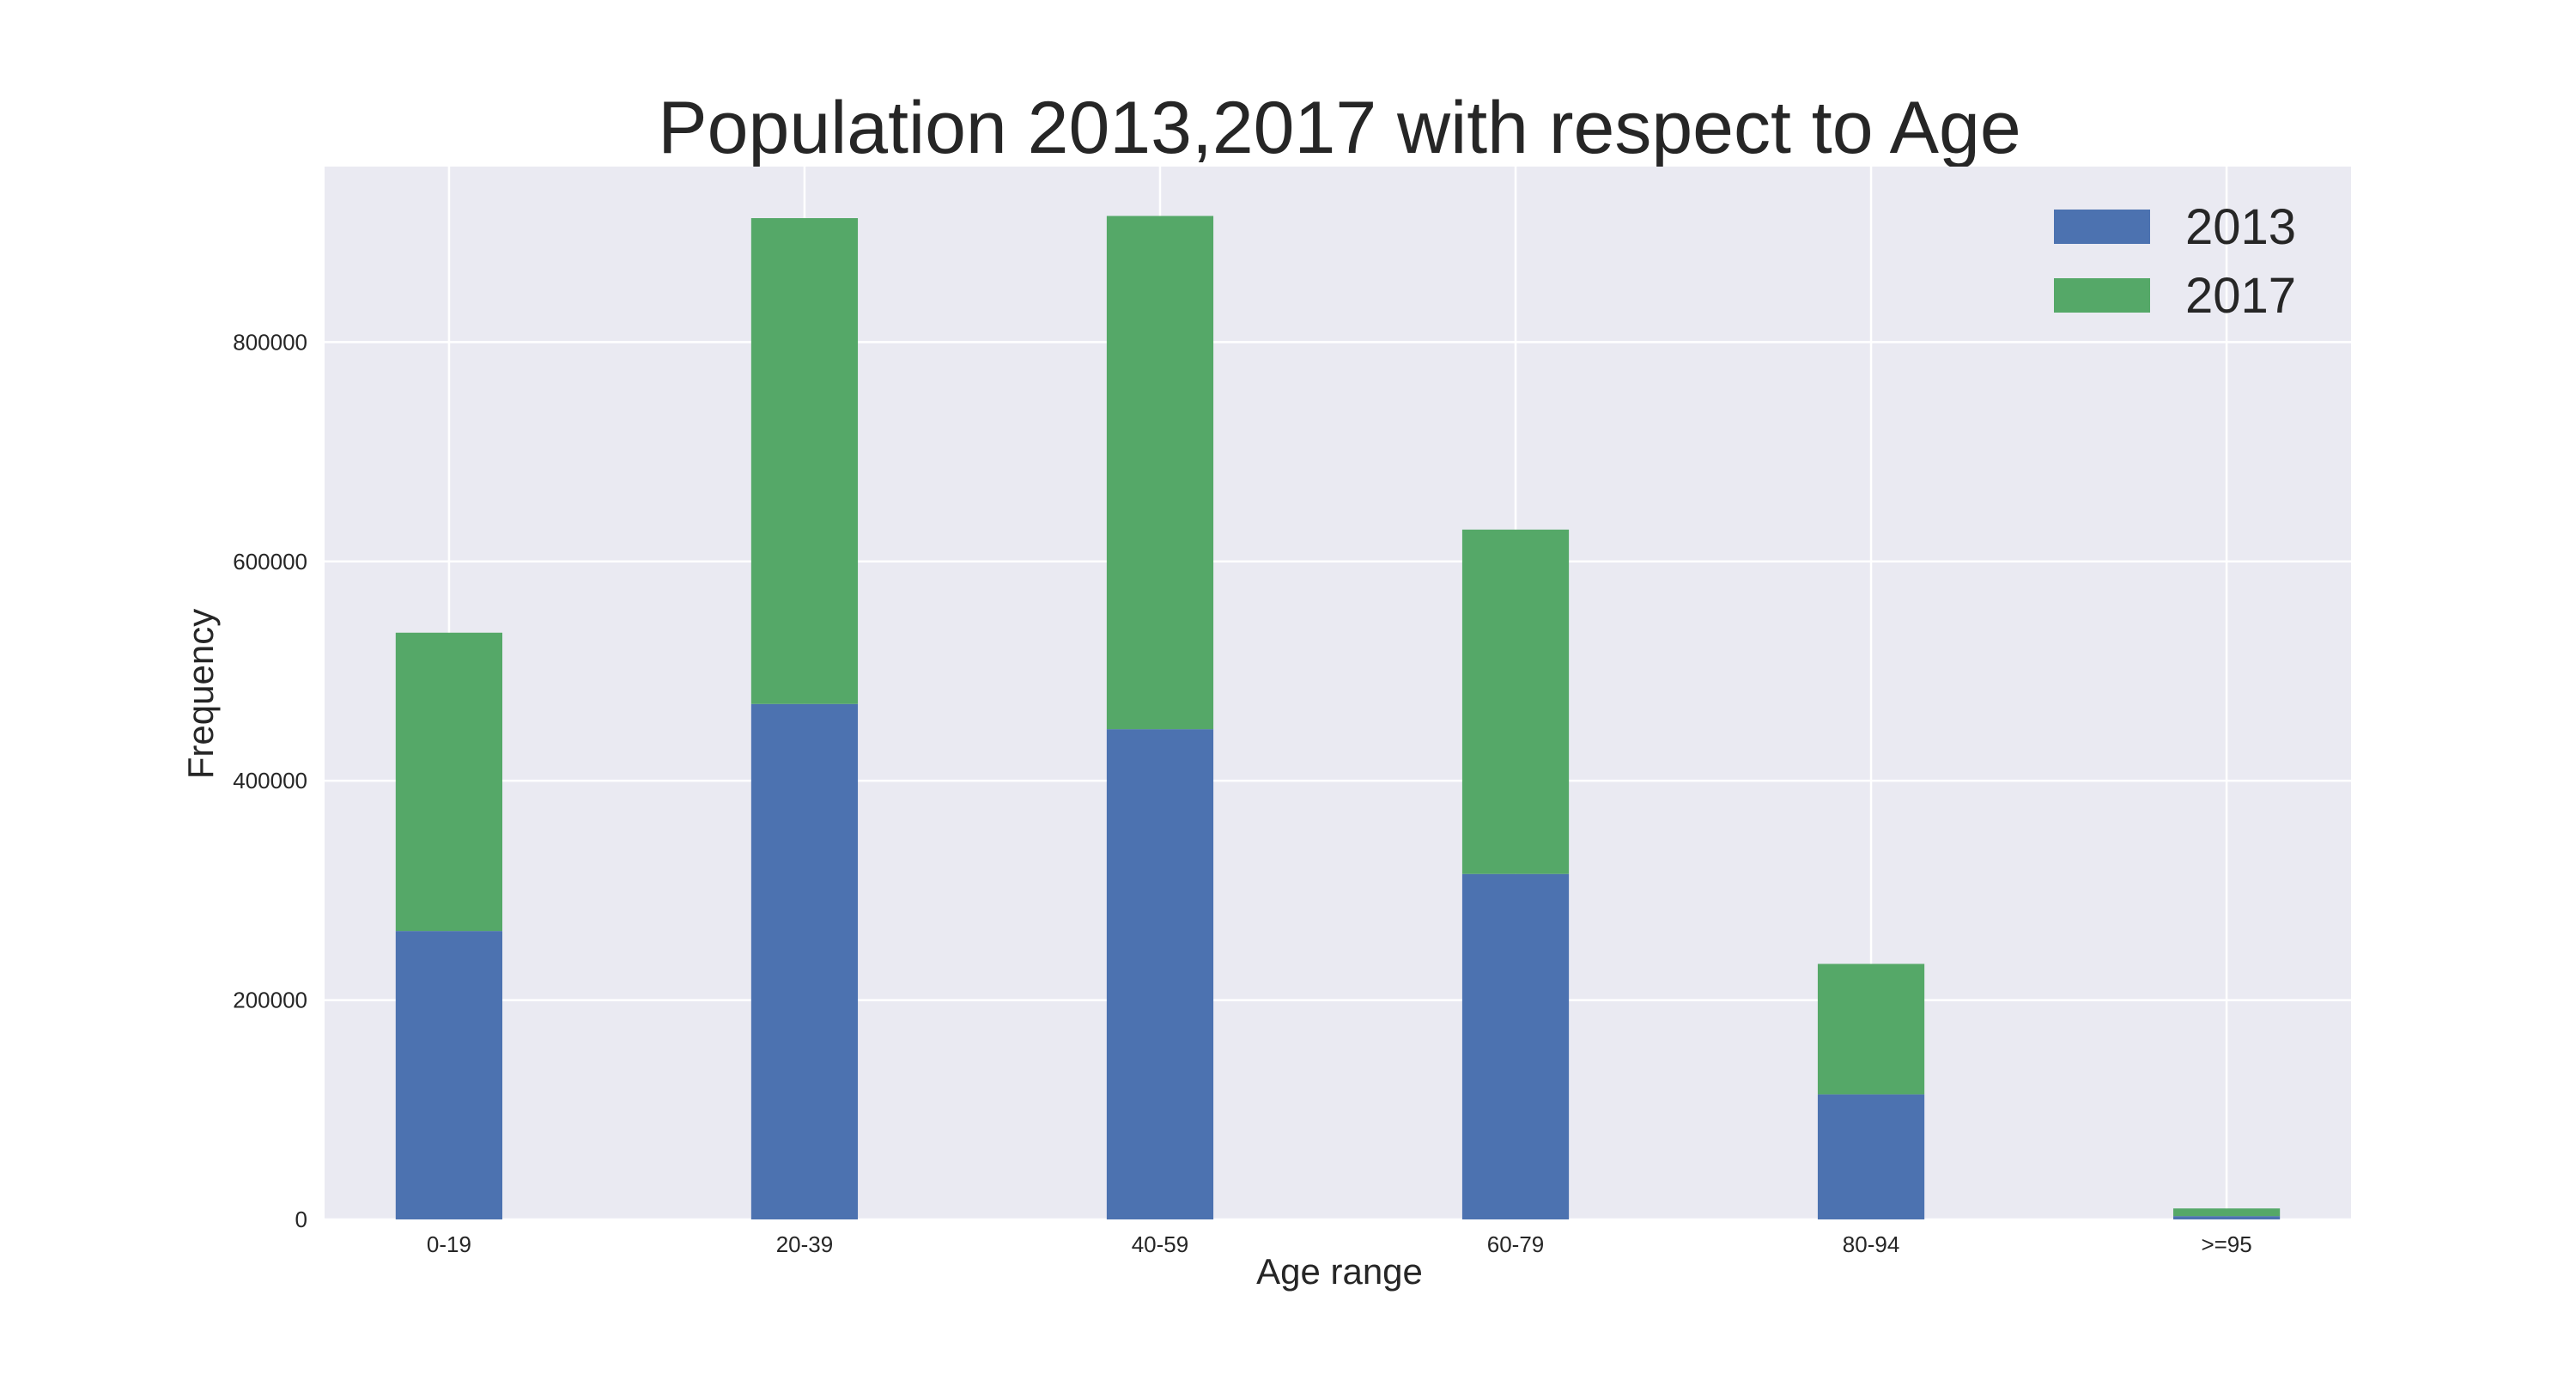 Image resolution: width=2576 pixels, height=1374 pixels. Describe the element at coordinates (449, 1244) in the screenshot. I see `x-tick-label: 0-19` at that location.